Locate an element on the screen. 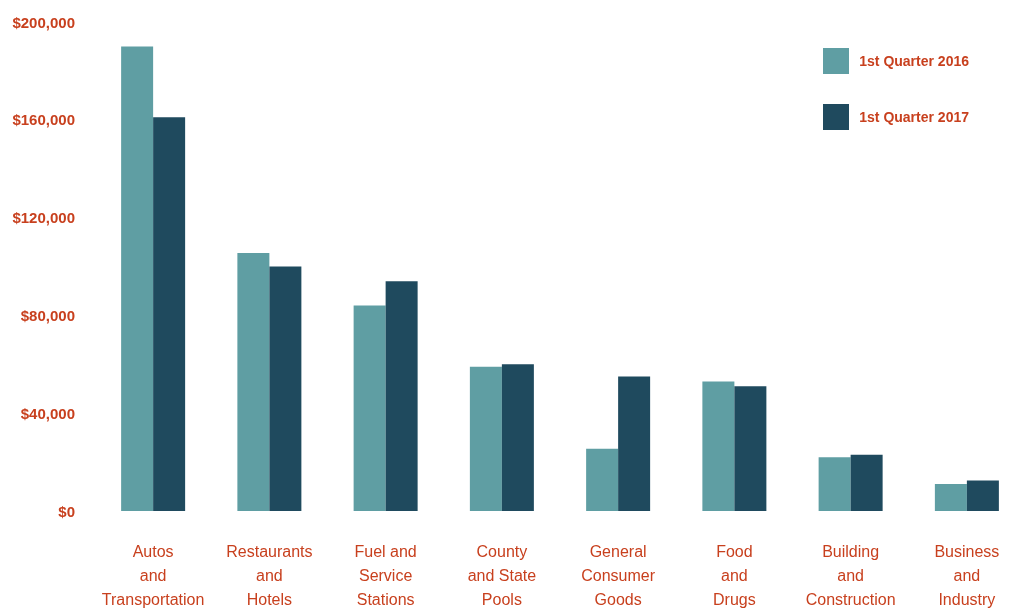 This screenshot has width=1031, height=612. y-tick-label: $120,000 is located at coordinates (43, 218).